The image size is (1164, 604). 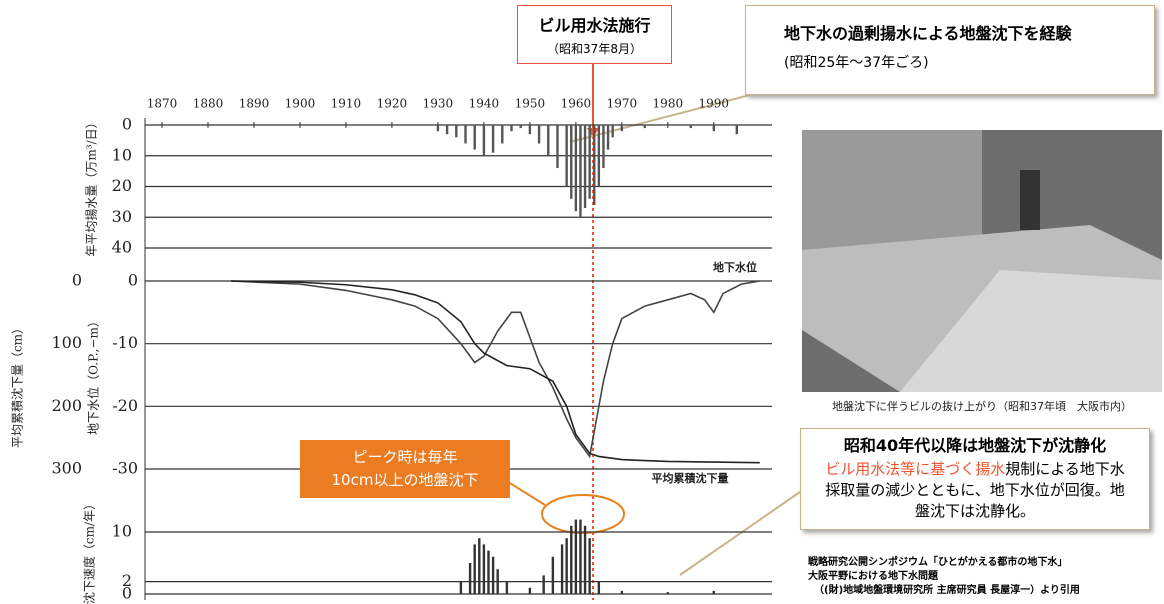 I want to click on experience-box: 地下水の過剰揚水による地盤沈下を経験 (昭和25年～37年ごろ), so click(x=950, y=50).